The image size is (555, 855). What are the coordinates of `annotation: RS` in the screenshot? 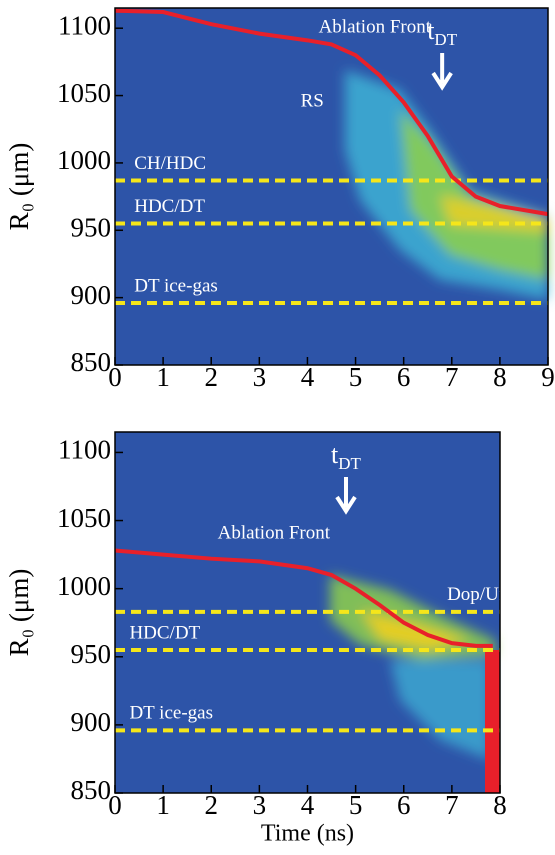 It's located at (312, 101).